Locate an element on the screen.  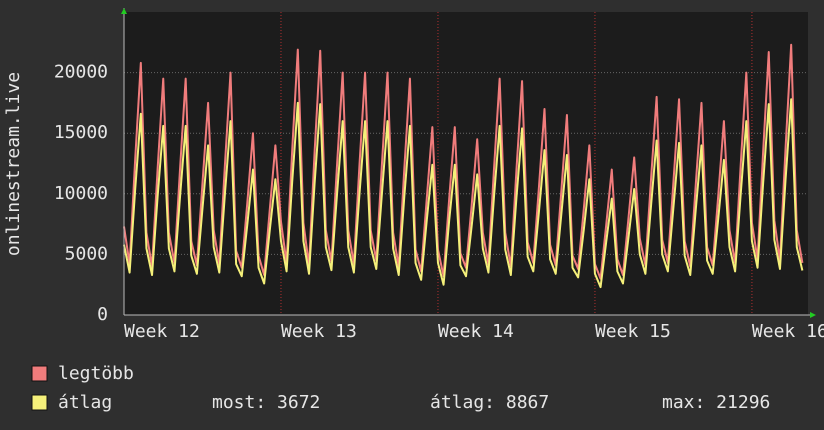
x-arrow is located at coordinates (813, 315).